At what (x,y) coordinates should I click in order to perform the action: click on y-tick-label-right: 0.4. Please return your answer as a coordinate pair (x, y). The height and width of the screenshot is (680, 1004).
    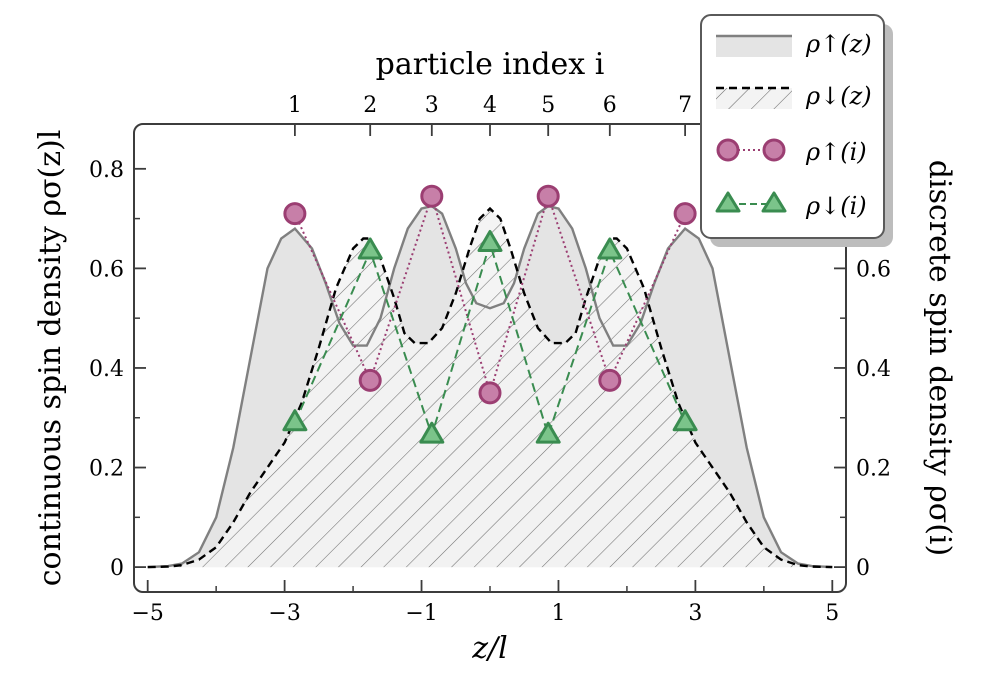
    Looking at the image, I should click on (873, 369).